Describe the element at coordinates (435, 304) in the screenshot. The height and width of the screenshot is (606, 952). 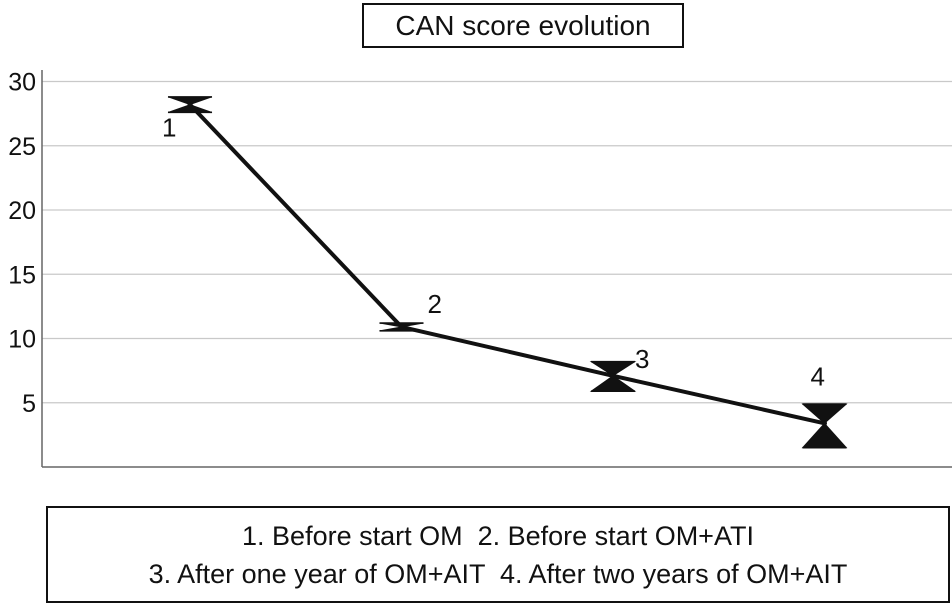
I see `point-label-2: 2` at that location.